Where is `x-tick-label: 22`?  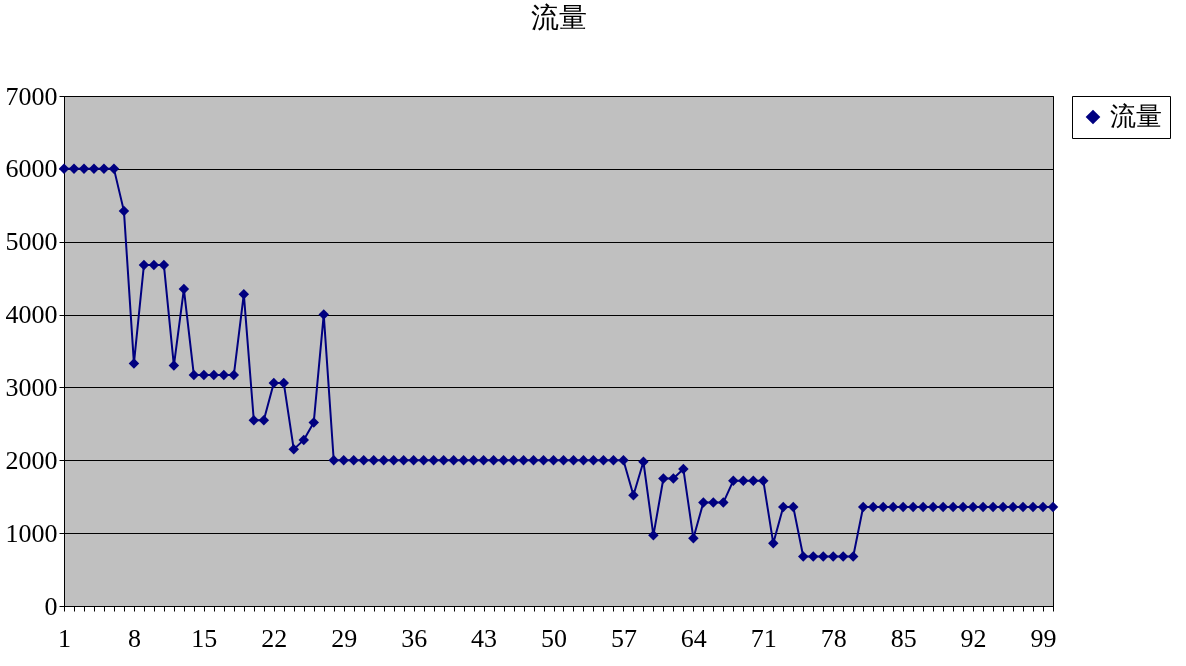 x-tick-label: 22 is located at coordinates (274, 638).